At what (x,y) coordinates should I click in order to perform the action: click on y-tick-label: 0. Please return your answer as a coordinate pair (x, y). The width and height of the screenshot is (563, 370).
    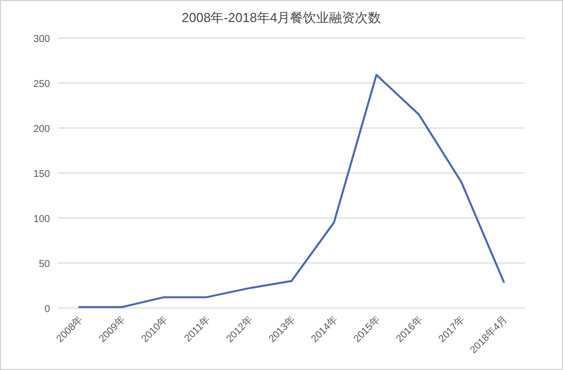
    Looking at the image, I should click on (47, 309).